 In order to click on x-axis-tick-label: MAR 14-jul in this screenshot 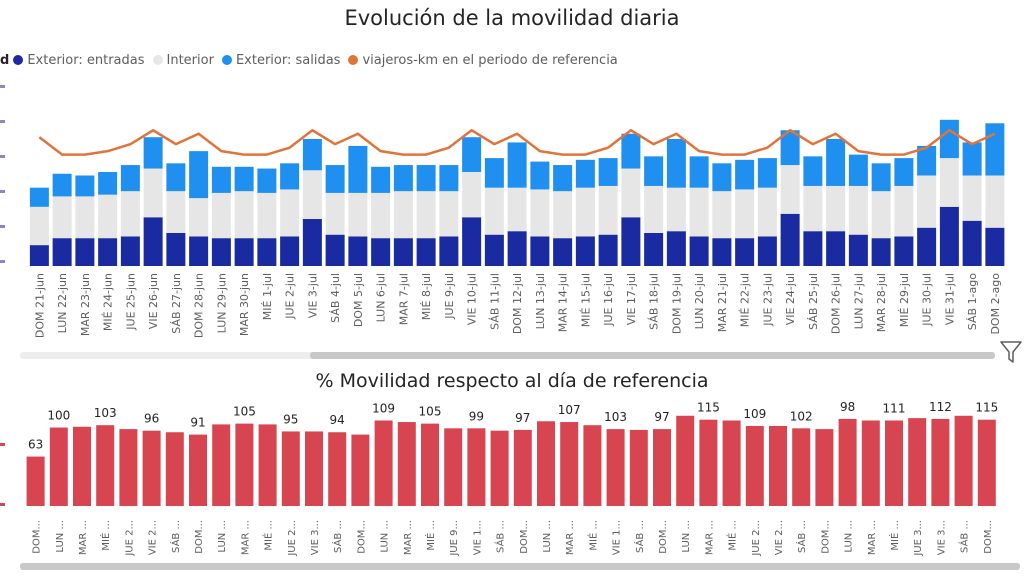, I will do `click(563, 302)`.